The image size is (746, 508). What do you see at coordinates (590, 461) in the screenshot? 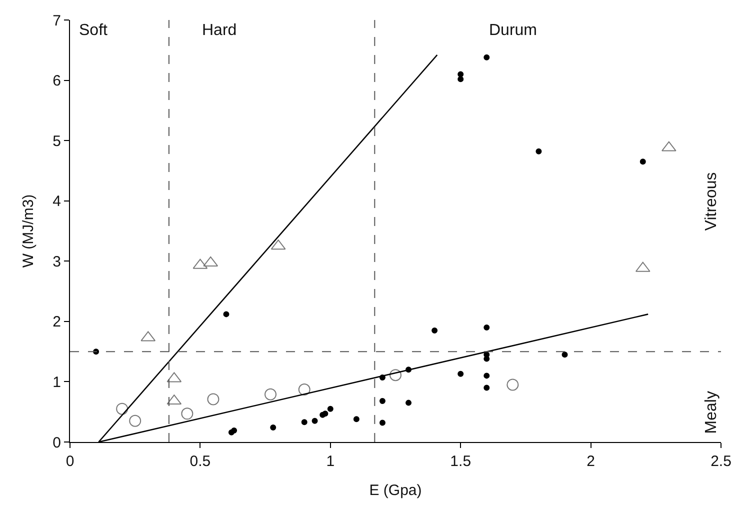
I see `x-tick-label: 2` at bounding box center [590, 461].